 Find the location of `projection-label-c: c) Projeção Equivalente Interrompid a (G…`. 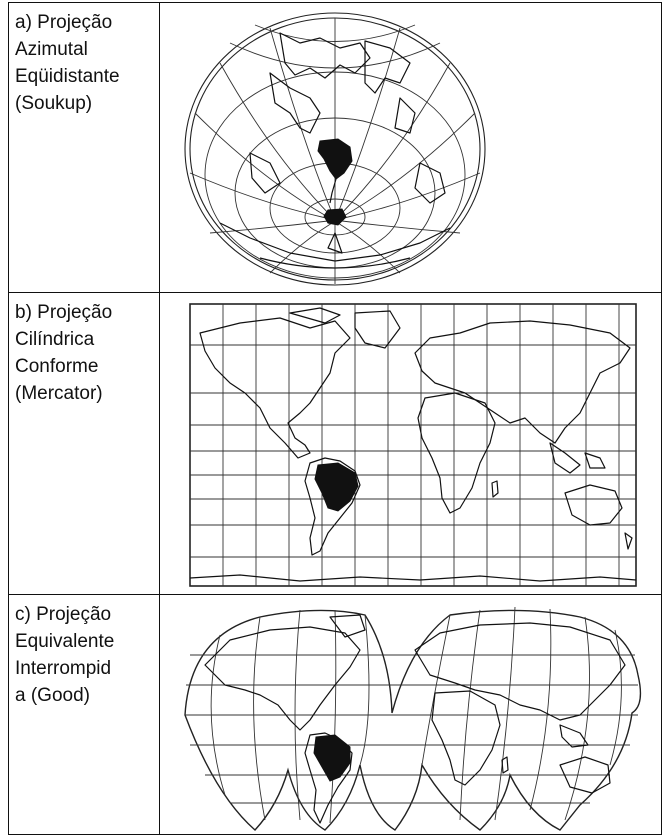

projection-label-c: c) Projeção Equivalente Interrompid a (G… is located at coordinates (65, 655).